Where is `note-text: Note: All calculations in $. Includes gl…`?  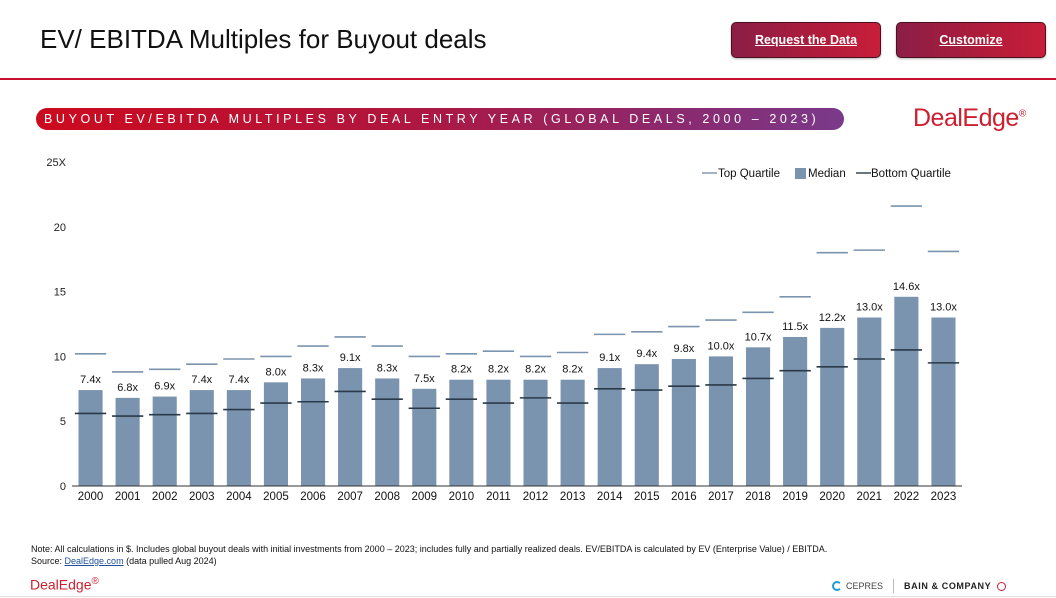
note-text: Note: All calculations in $. Includes gl… is located at coordinates (429, 549).